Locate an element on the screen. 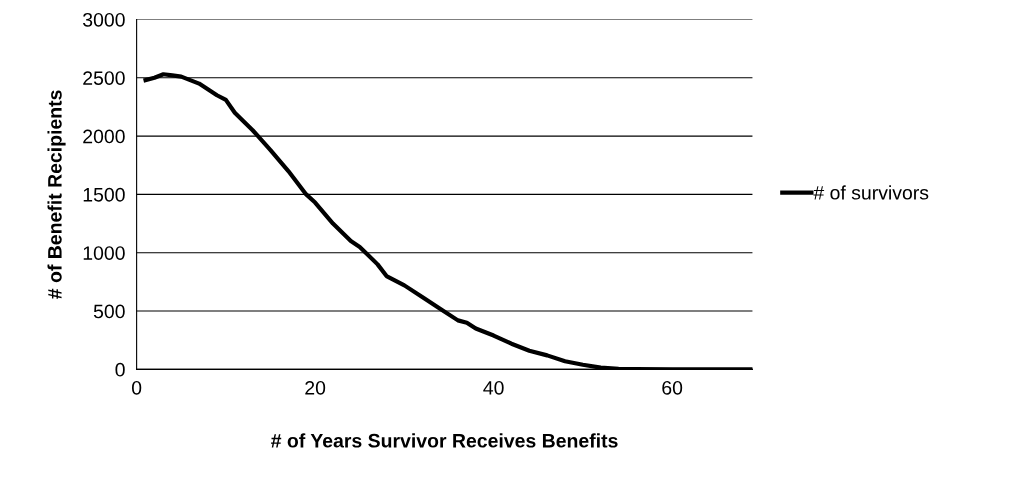 This screenshot has height=486, width=1035. y-axis-title: # of Benefit Recipients is located at coordinates (56, 194).